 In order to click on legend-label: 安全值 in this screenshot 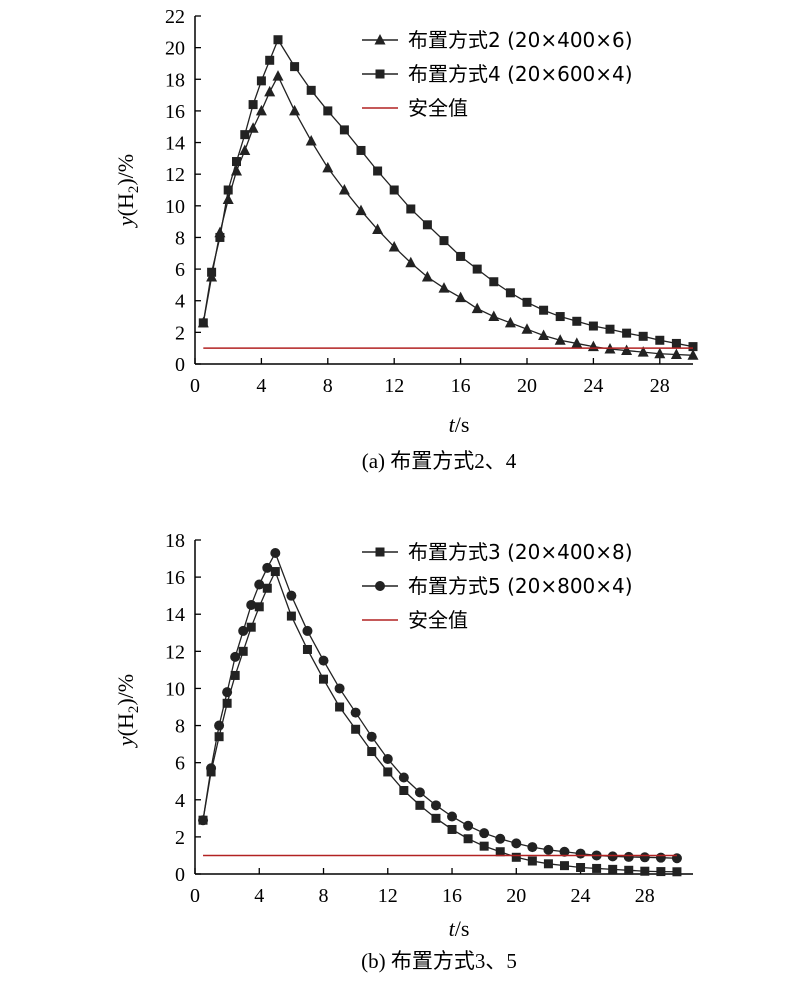, I will do `click(438, 108)`.